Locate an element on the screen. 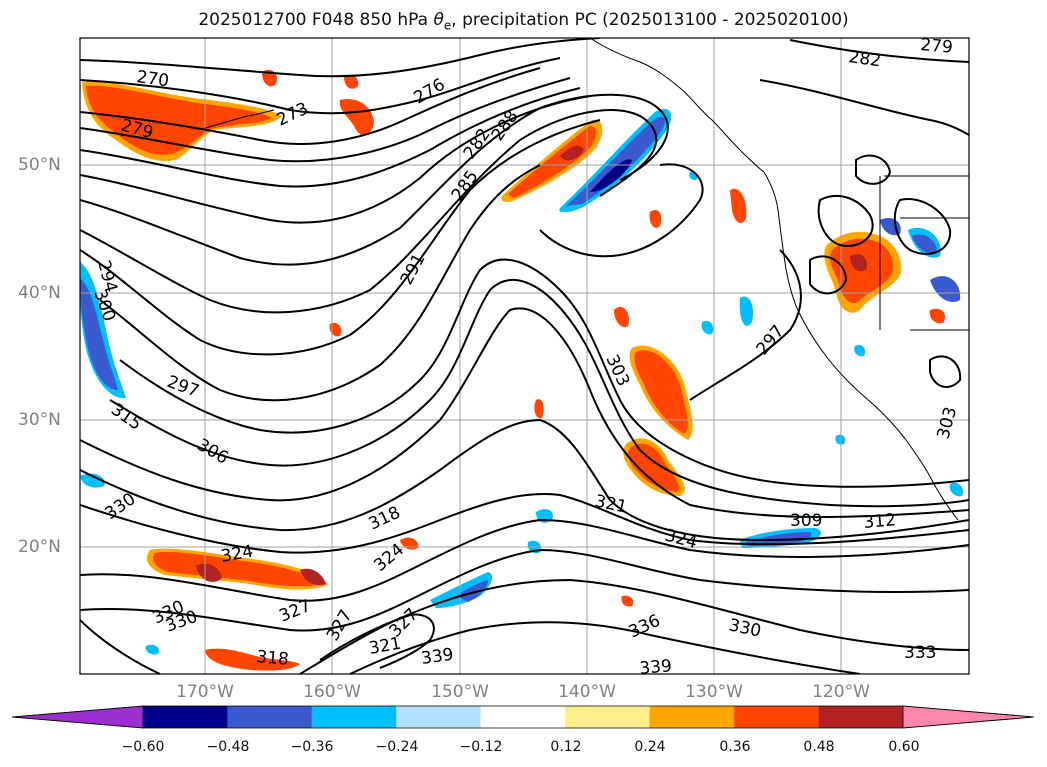  lat-label-50n: 50°N is located at coordinates (39, 165).